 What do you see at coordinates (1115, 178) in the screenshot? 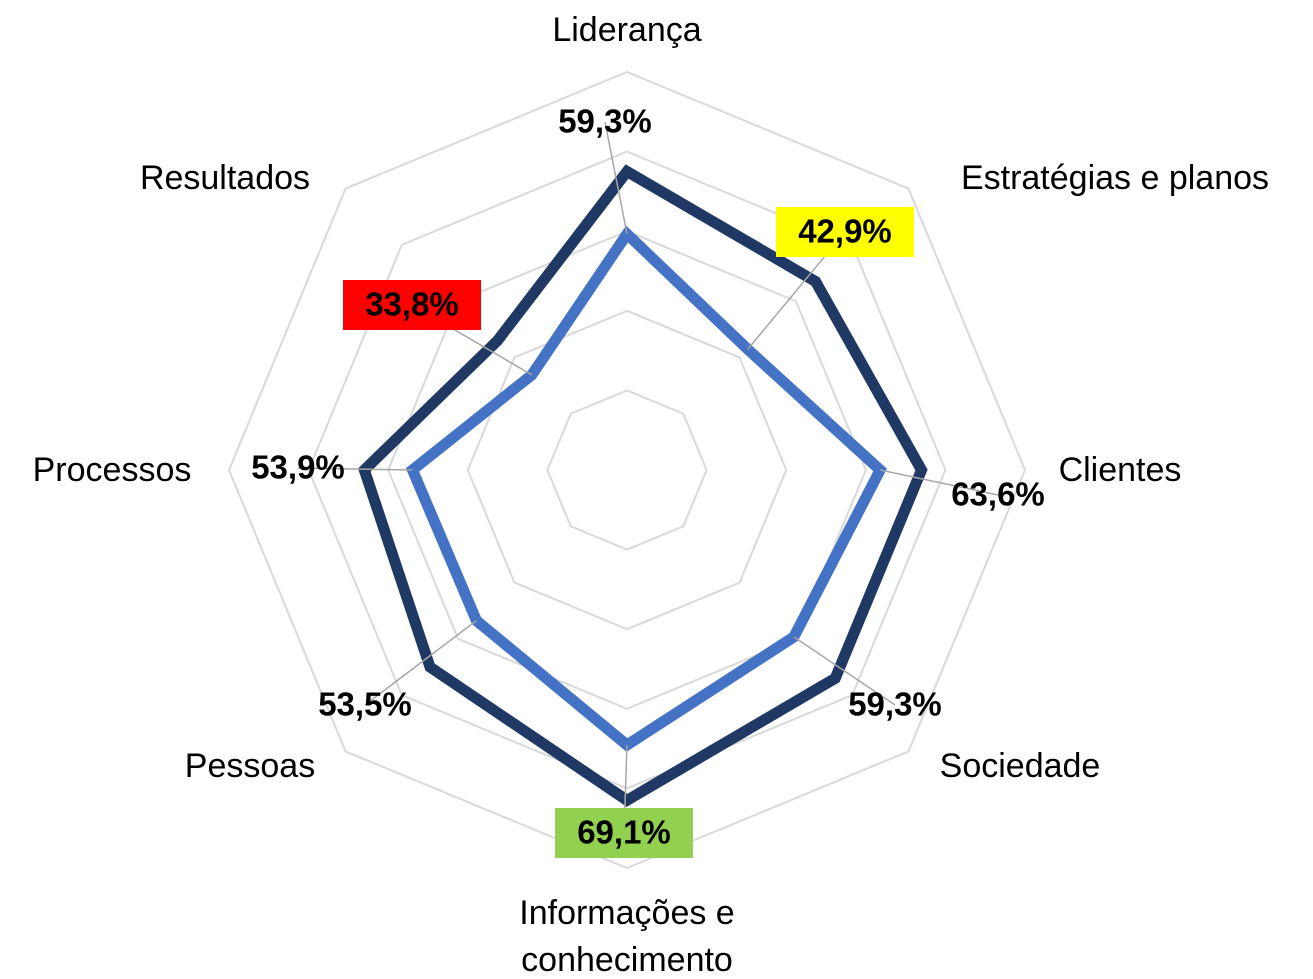
I see `category-label: Estratégias e planos` at bounding box center [1115, 178].